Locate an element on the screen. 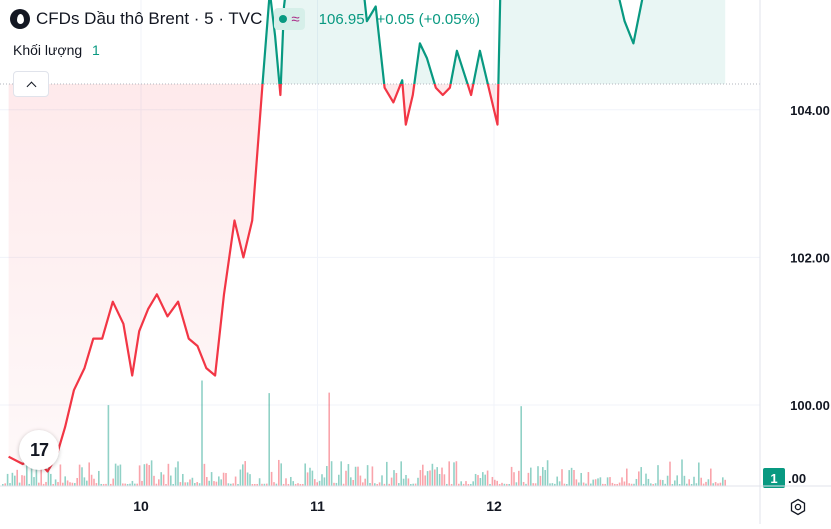 The height and width of the screenshot is (529, 831). wave-icon: ≈ is located at coordinates (295, 19).